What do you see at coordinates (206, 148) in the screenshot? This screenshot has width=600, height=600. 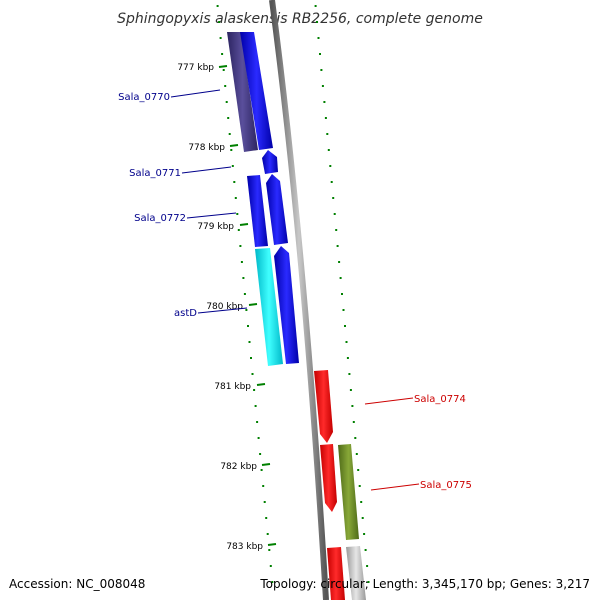 I see `kbp-label: 778 kbp` at bounding box center [206, 148].